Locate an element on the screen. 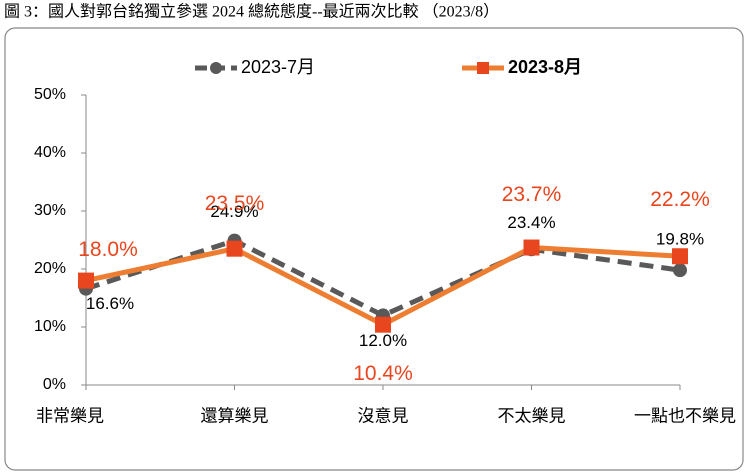 This screenshot has height=475, width=750. value-label: 23.4% is located at coordinates (531, 222).